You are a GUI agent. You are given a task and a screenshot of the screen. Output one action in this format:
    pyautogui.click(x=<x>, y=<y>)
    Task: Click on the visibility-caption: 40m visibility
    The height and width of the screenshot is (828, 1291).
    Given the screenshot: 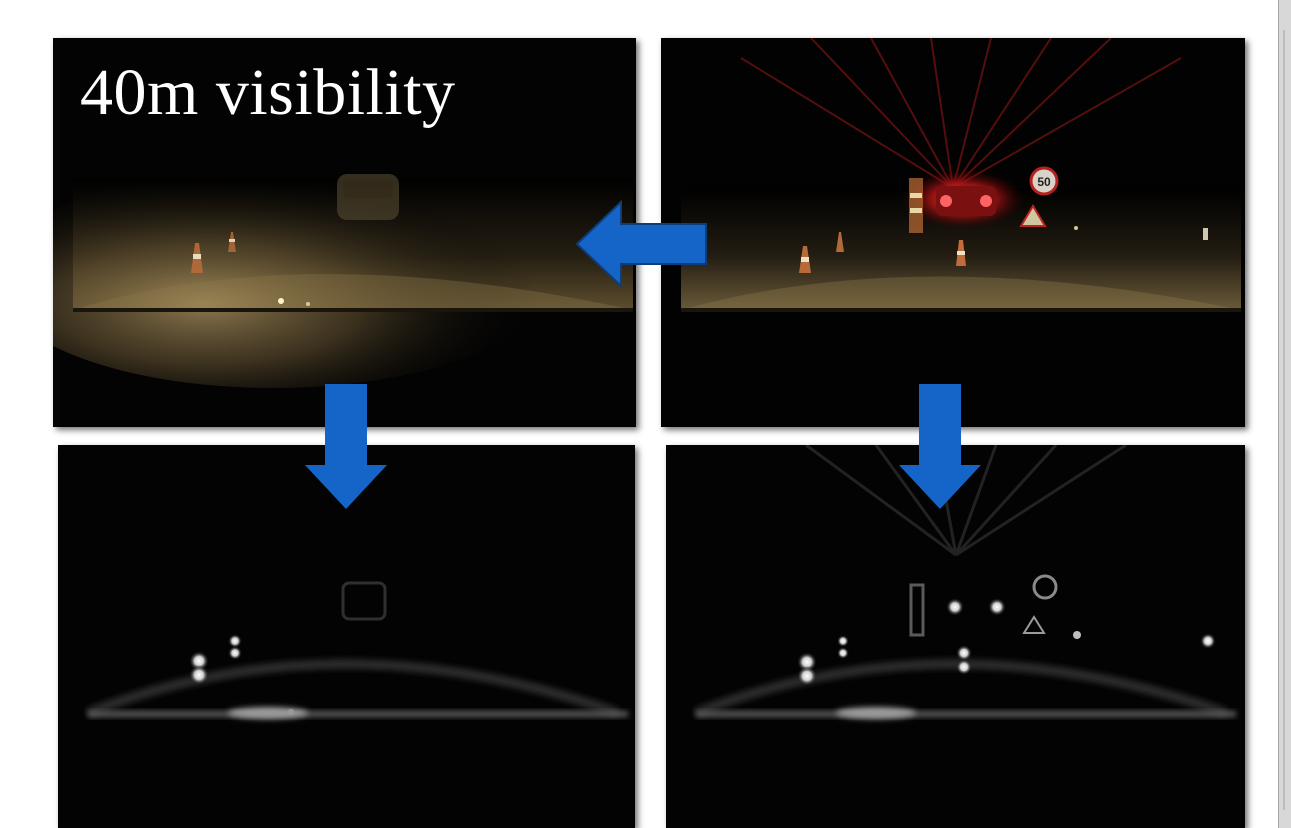 What is the action you would take?
    pyautogui.click(x=268, y=92)
    